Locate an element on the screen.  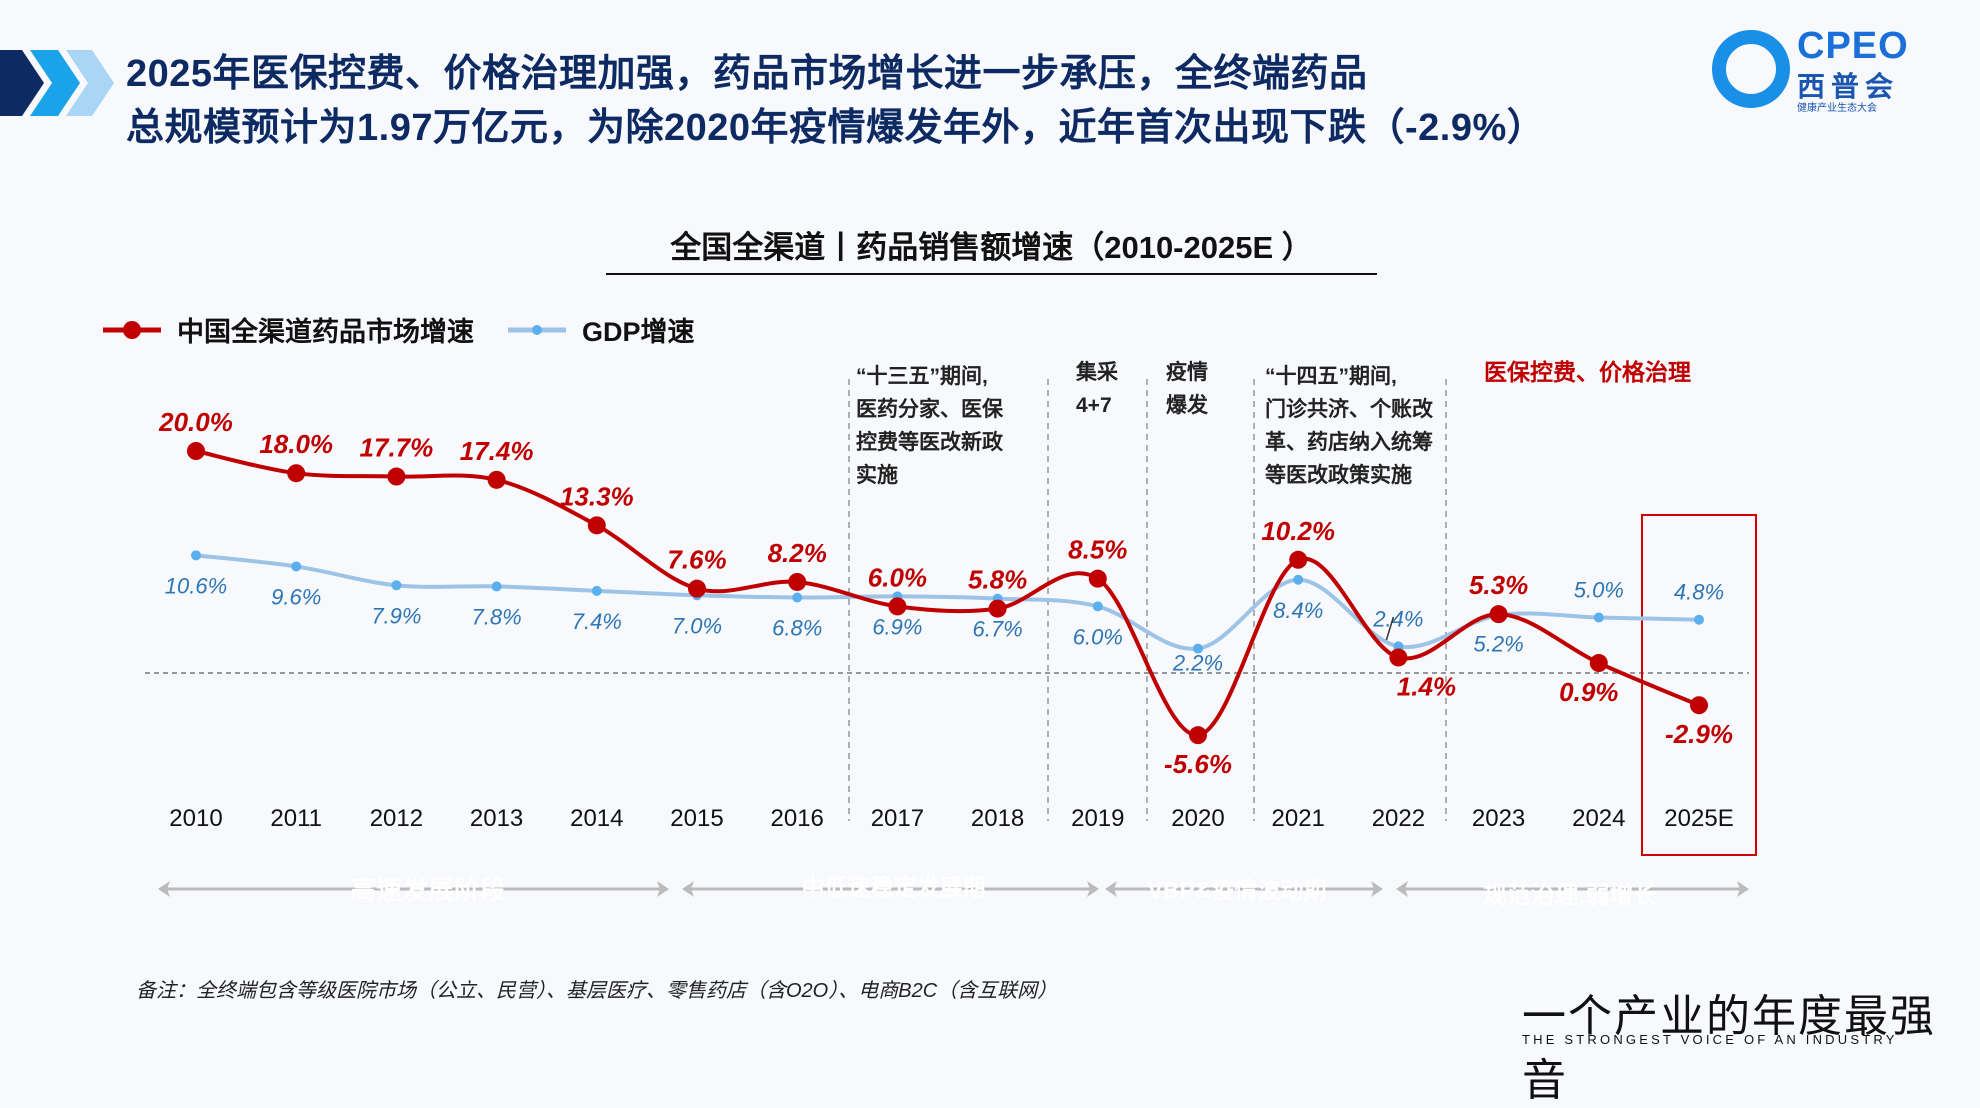
gdp-data-label: 10.6% is located at coordinates (196, 585).